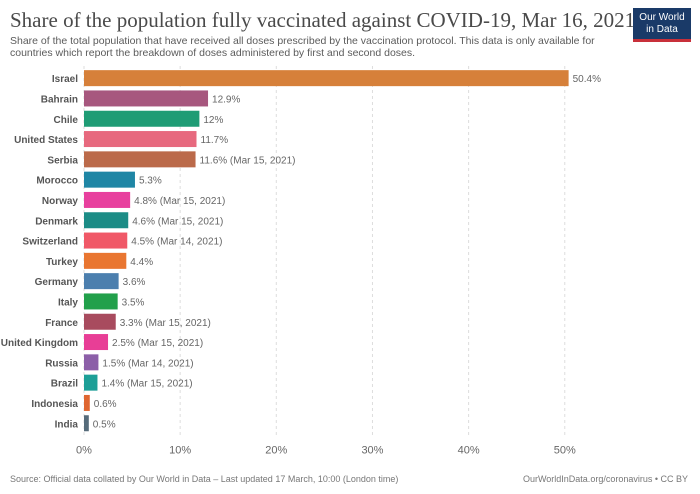  Describe the element at coordinates (50, 242) in the screenshot. I see `category-label: Switzerland` at that location.